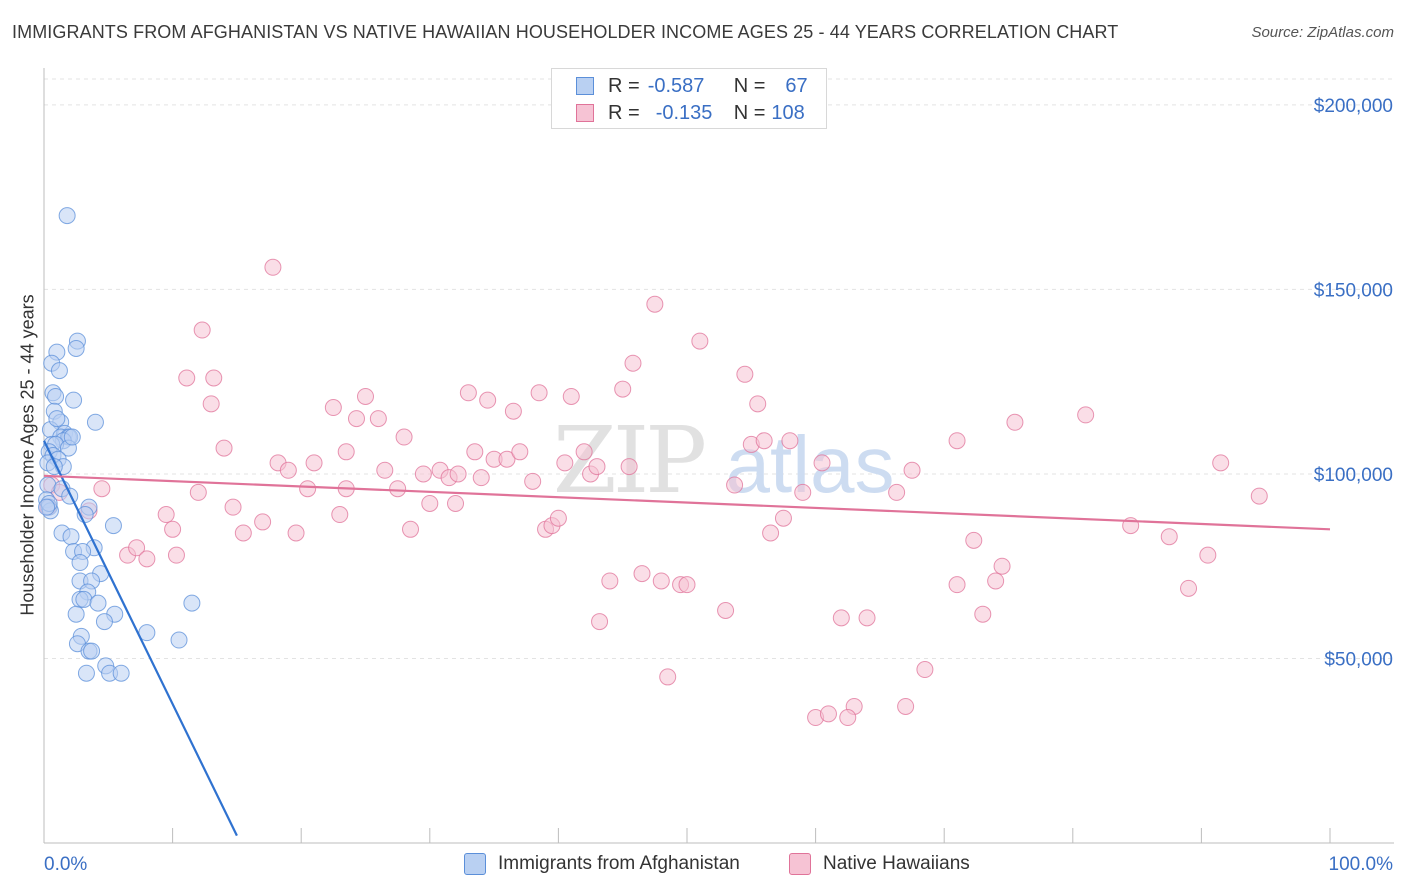 This screenshot has height=892, width=1406. Describe the element at coordinates (896, 863) in the screenshot. I see `bottom-legend-label-hawaiians: Native Hawaiians` at that location.